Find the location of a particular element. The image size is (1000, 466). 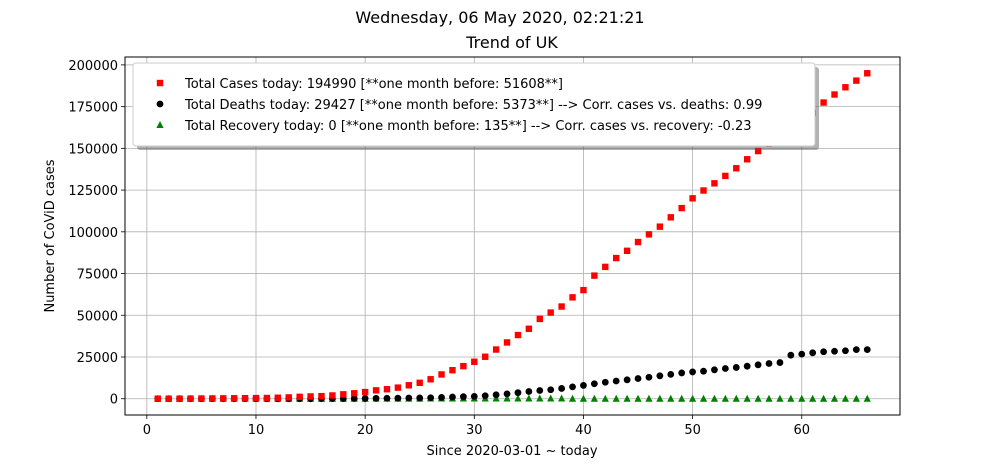

x-axis-ticks: 0 10 20 30 40 50 60 is located at coordinates (476, 426).